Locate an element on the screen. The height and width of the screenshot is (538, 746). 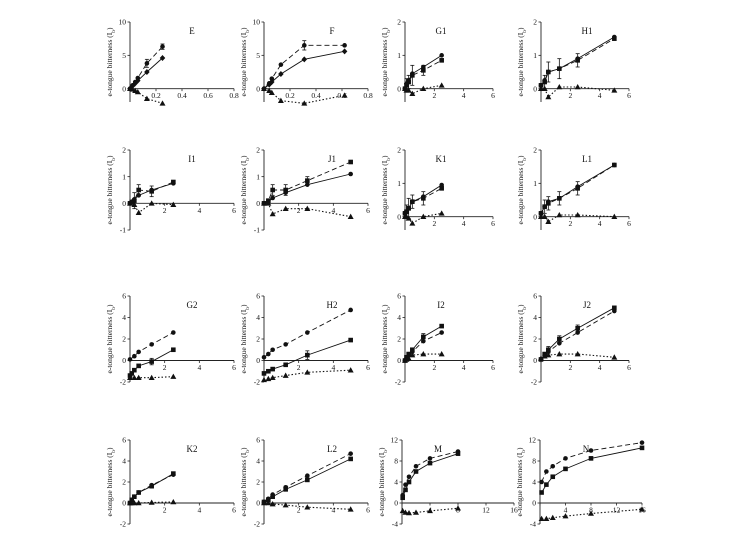
x-tick-label: 0.4 is located at coordinates (316, 95).